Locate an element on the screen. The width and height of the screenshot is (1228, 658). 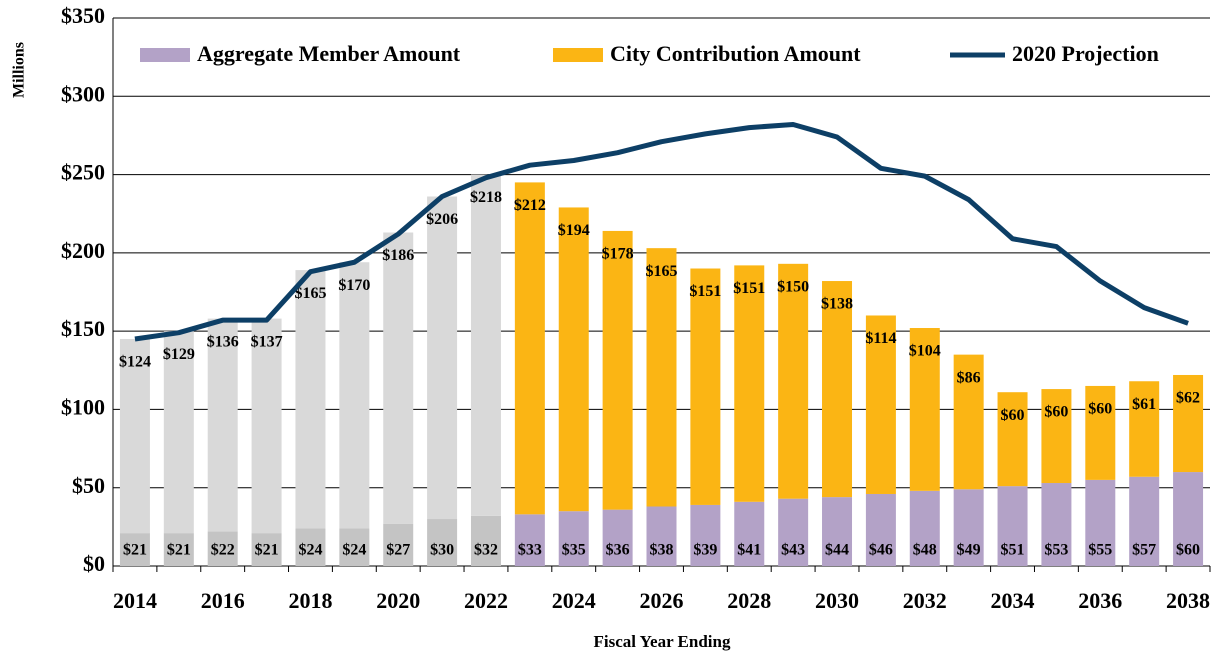
data-label: $57 is located at coordinates (1144, 550).